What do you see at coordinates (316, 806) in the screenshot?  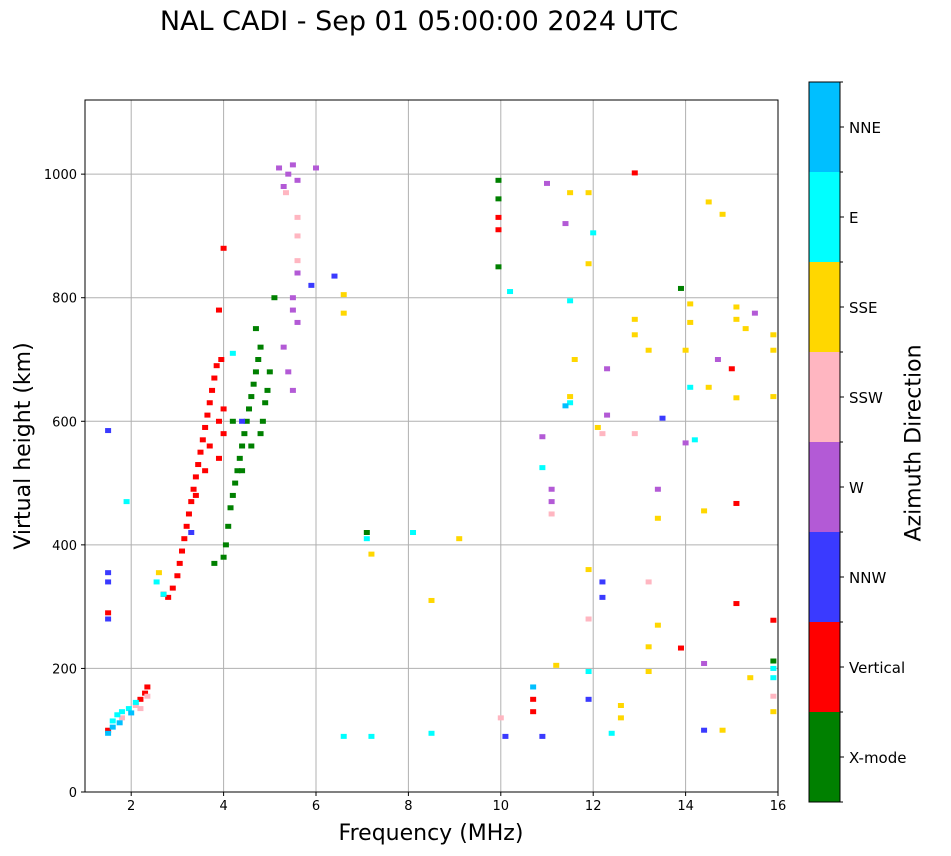 I see `x-tick-label: 6` at bounding box center [316, 806].